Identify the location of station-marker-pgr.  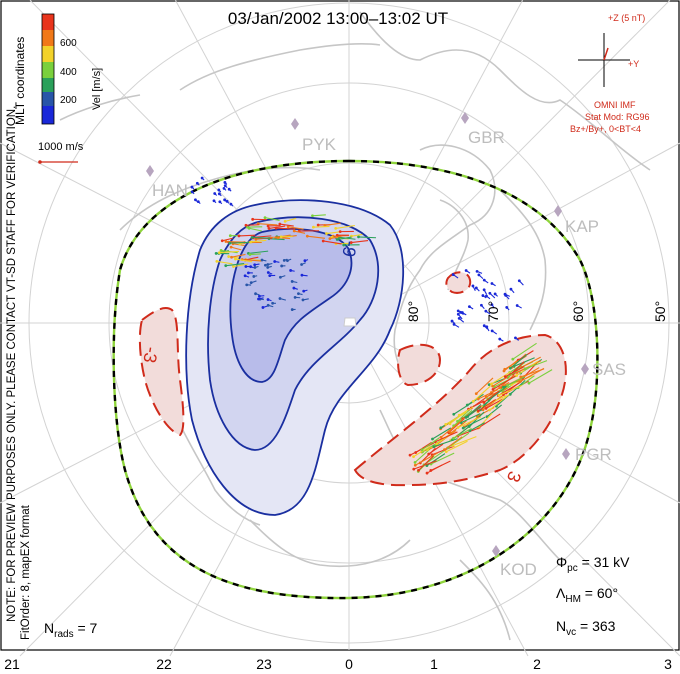
(566, 454).